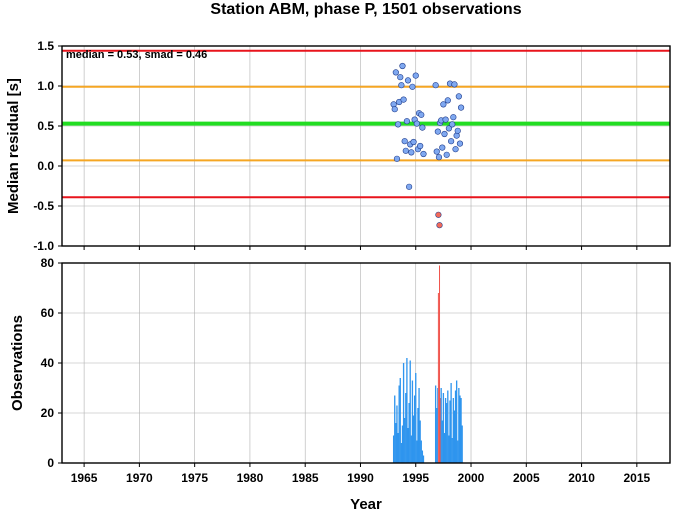 Image resolution: width=678 pixels, height=511 pixels. I want to click on observations-y-tick-label: 20, so click(48, 413).